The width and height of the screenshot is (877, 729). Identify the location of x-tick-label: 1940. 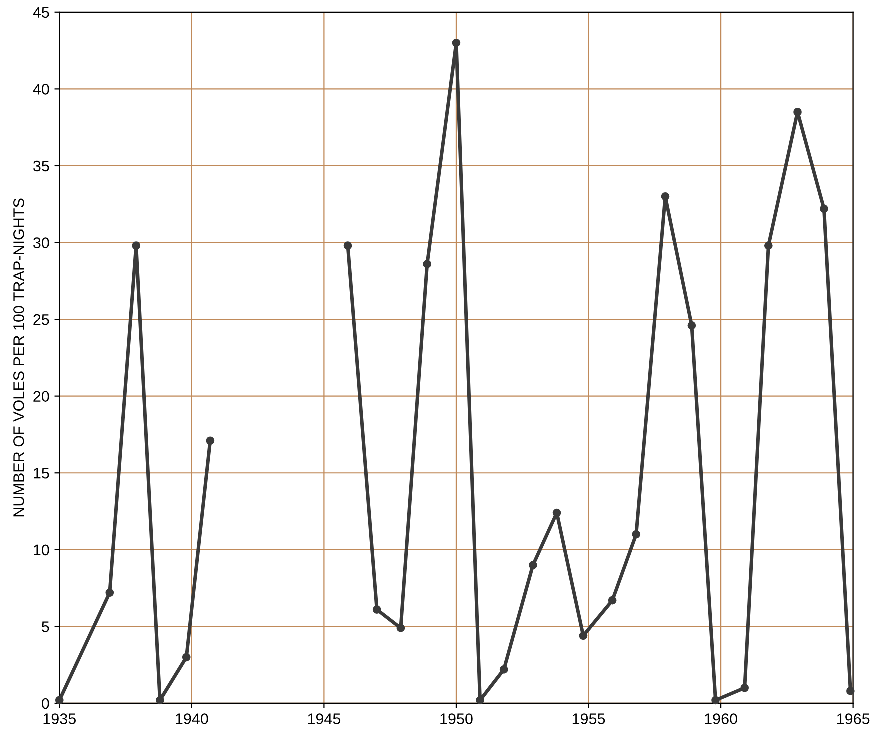
(192, 719).